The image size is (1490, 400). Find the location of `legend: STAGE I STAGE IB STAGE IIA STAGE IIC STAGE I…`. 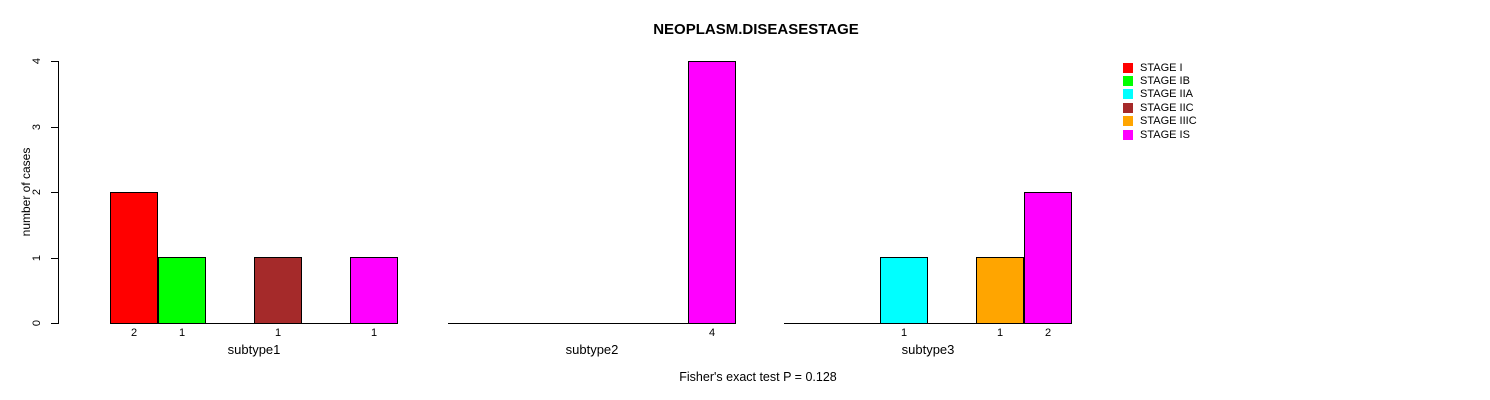

legend: STAGE I STAGE IB STAGE IIA STAGE IIC STAGE I… is located at coordinates (1160, 101).